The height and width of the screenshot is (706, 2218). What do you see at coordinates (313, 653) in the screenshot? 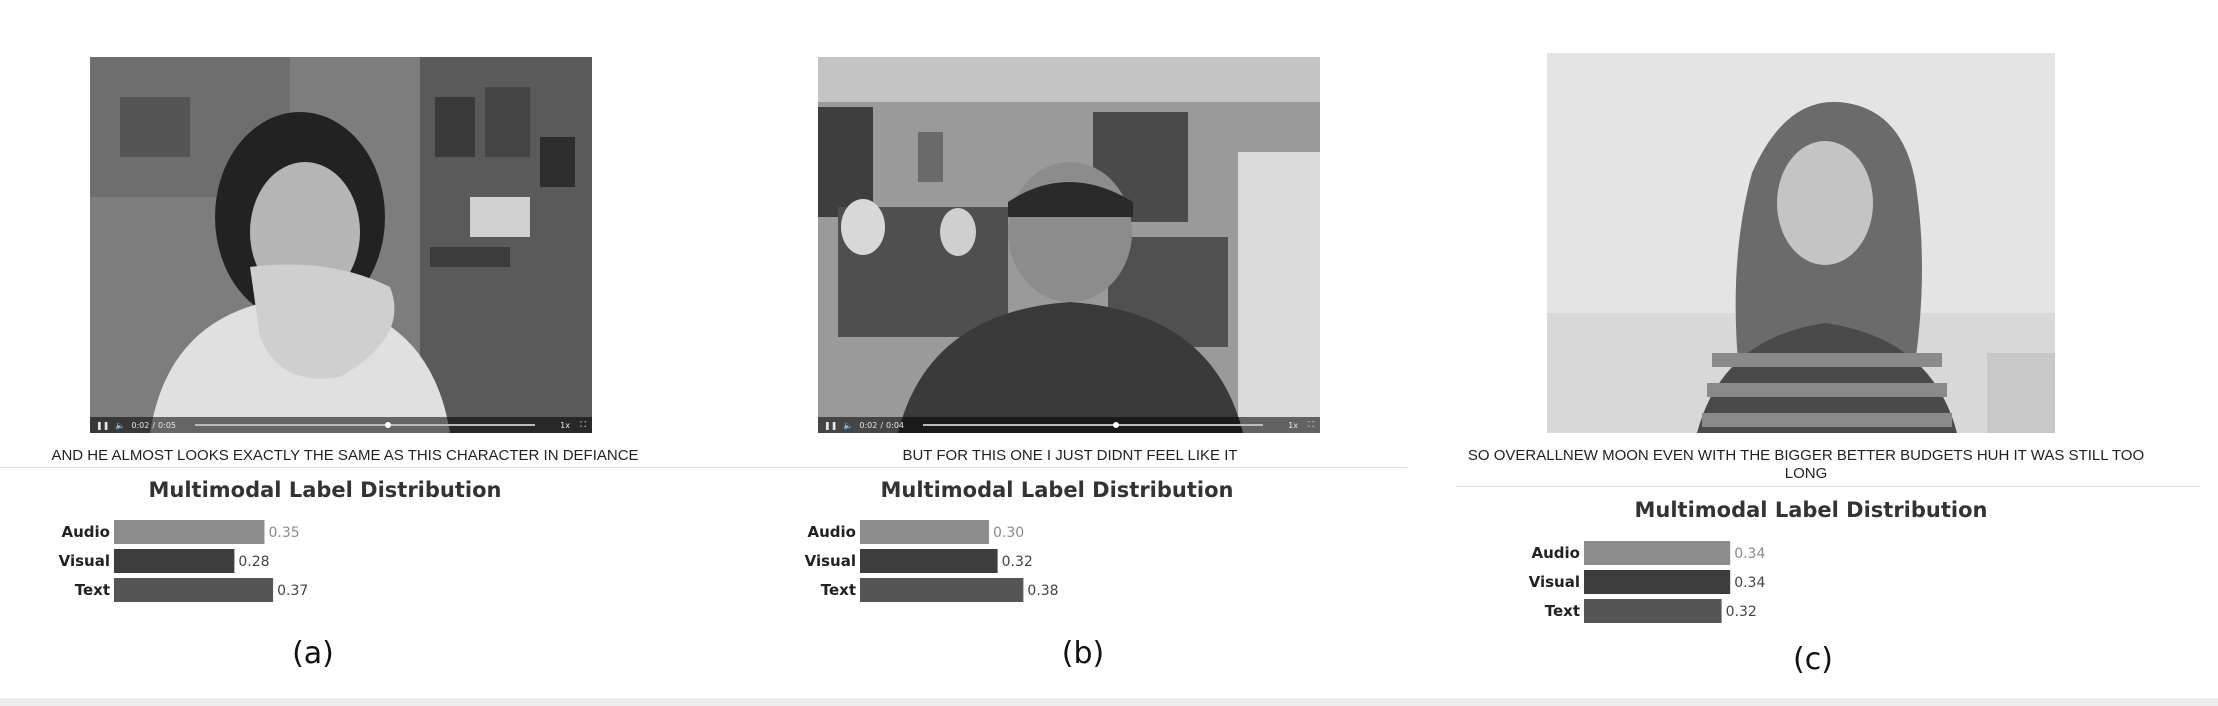
I see `panel-label-a: (a)` at bounding box center [313, 653].